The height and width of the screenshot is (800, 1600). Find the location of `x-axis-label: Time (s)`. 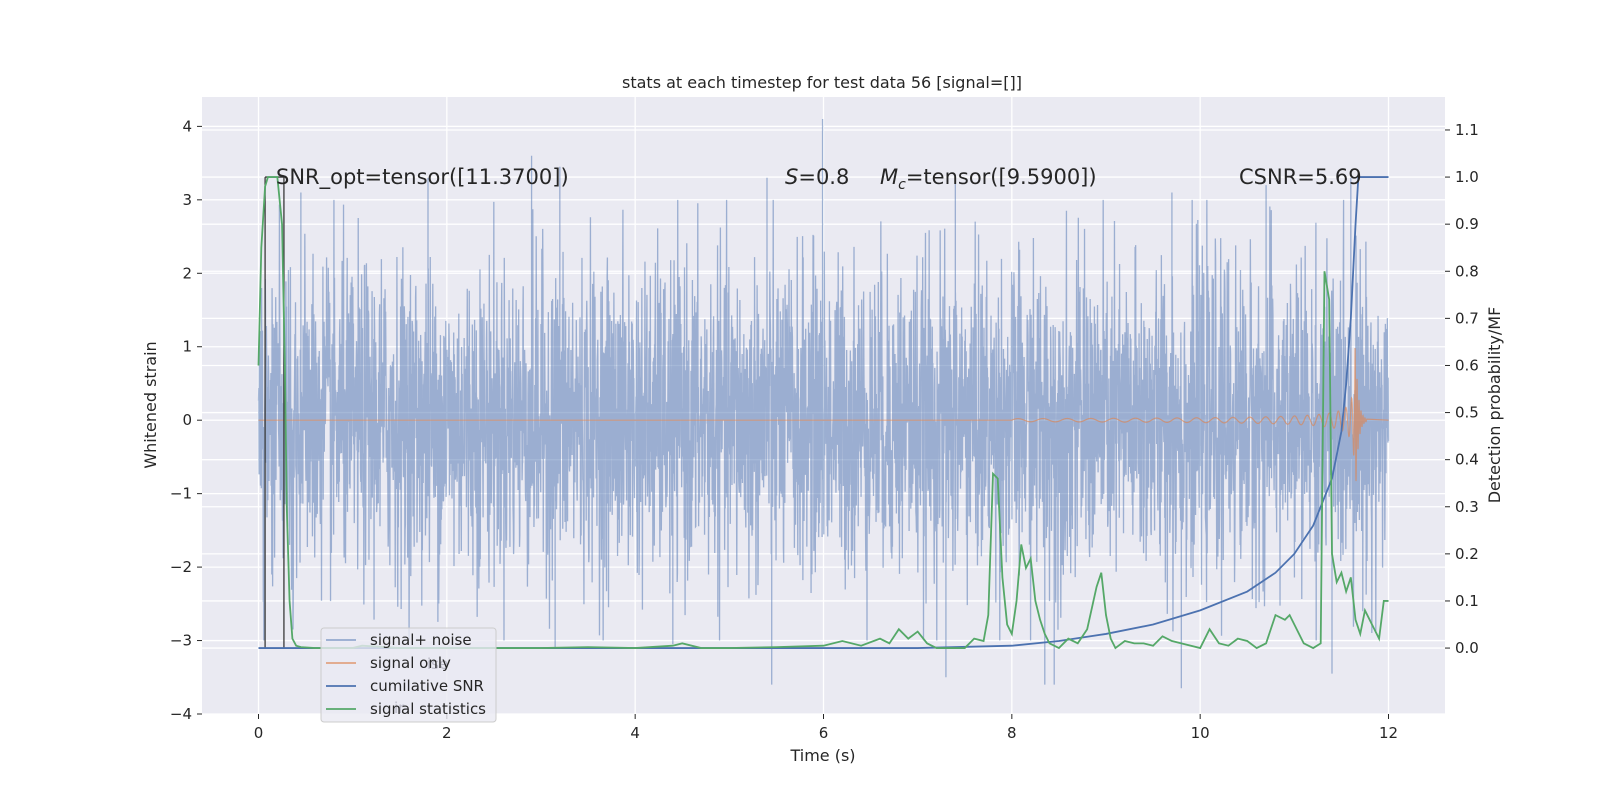

x-axis-label: Time (s) is located at coordinates (822, 755).